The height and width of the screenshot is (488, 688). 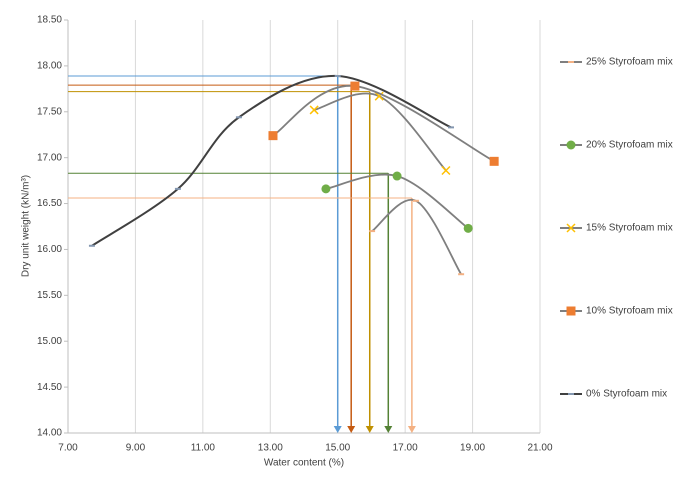 What do you see at coordinates (626, 394) in the screenshot?
I see `legend-label: 0% Styrofoam mix` at bounding box center [626, 394].